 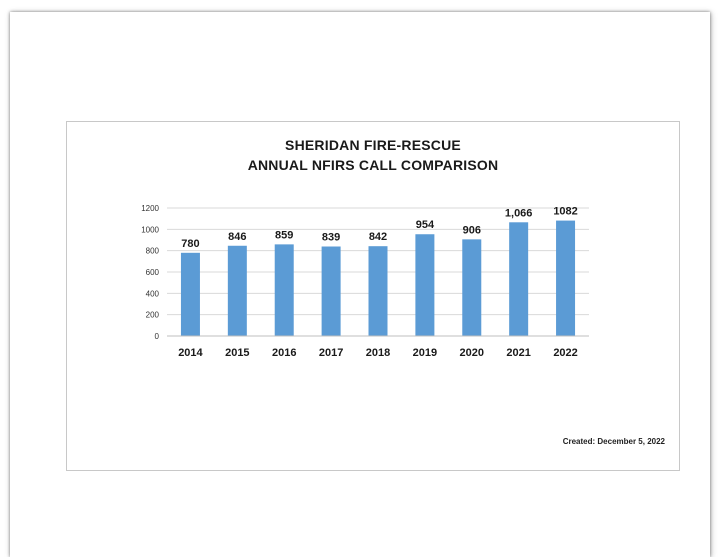 What do you see at coordinates (153, 293) in the screenshot?
I see `y-tick-label: 400` at bounding box center [153, 293].